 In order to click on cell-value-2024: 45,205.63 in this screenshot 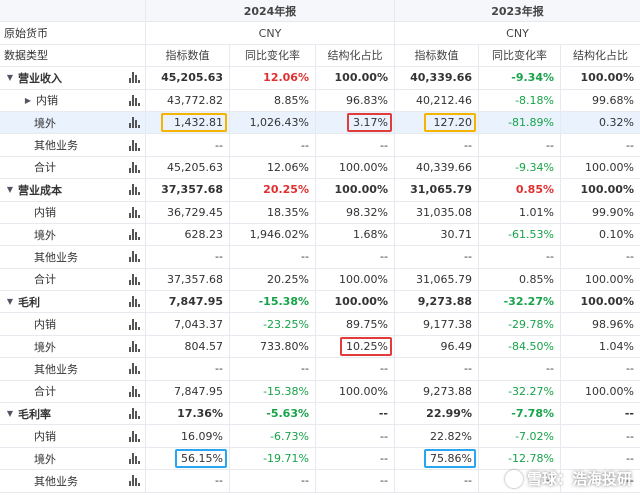, I will do `click(188, 78)`.